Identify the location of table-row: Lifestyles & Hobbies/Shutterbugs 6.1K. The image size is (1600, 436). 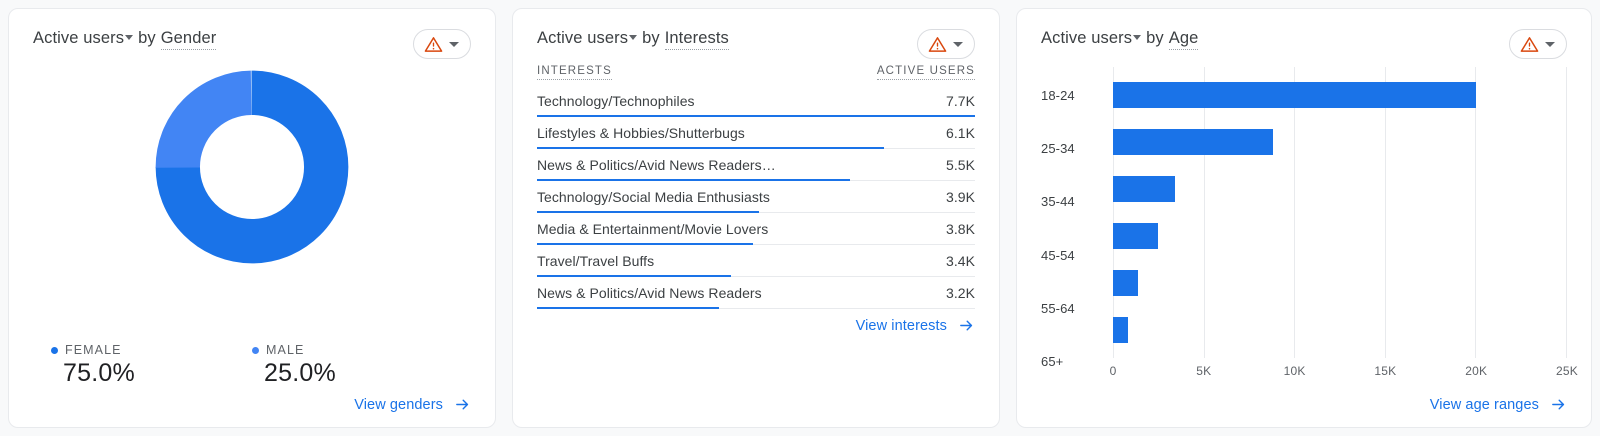
(756, 133).